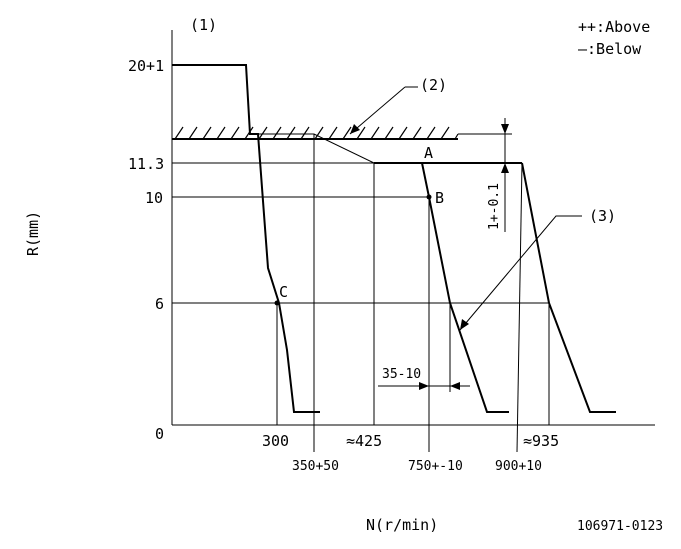 This screenshot has height=549, width=681. What do you see at coordinates (159, 304) in the screenshot?
I see `y-tick-6: 6` at bounding box center [159, 304].